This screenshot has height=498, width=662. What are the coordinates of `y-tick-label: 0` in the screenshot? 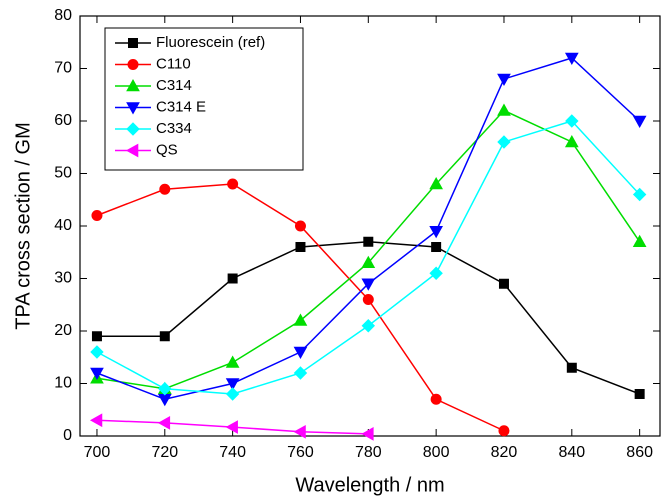 It's located at (67, 435).